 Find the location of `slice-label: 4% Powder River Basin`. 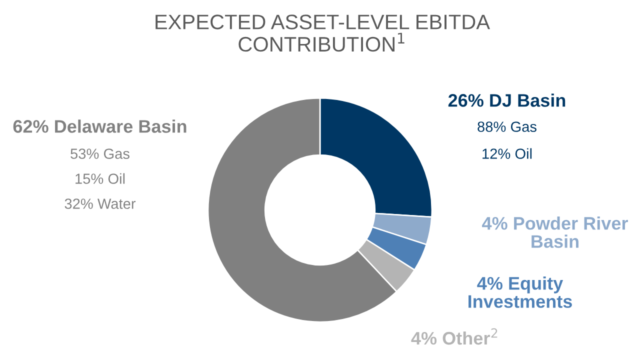

slice-label: 4% Powder River Basin is located at coordinates (555, 232).